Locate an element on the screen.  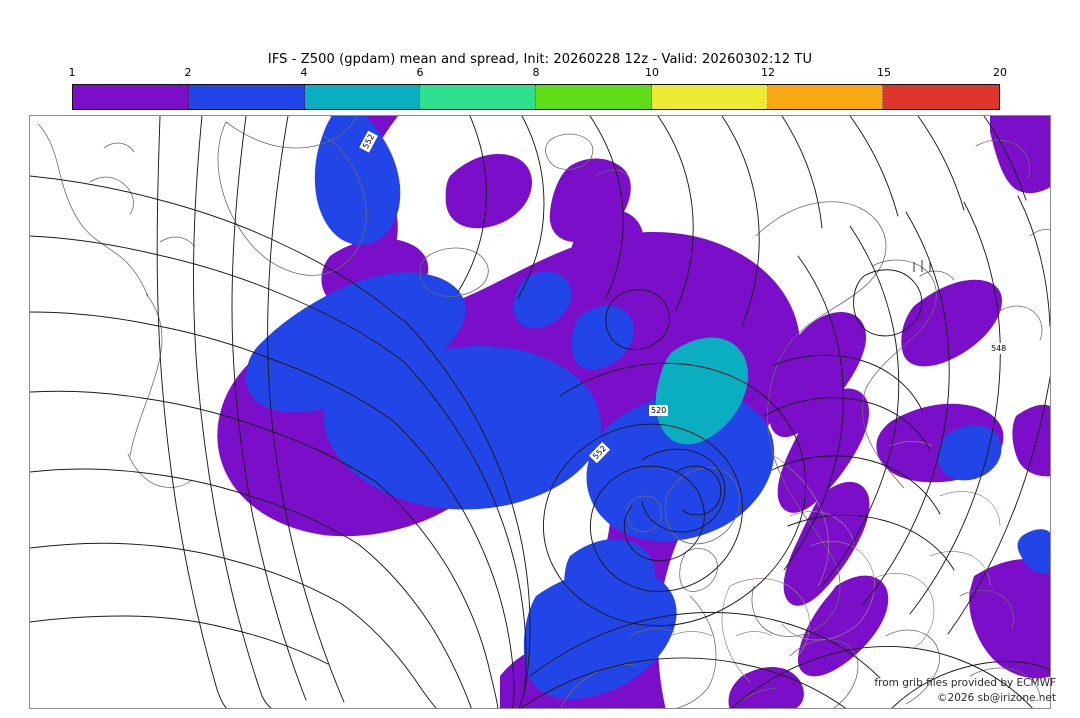
colorbar-tick-1: 1 is located at coordinates (72, 72).